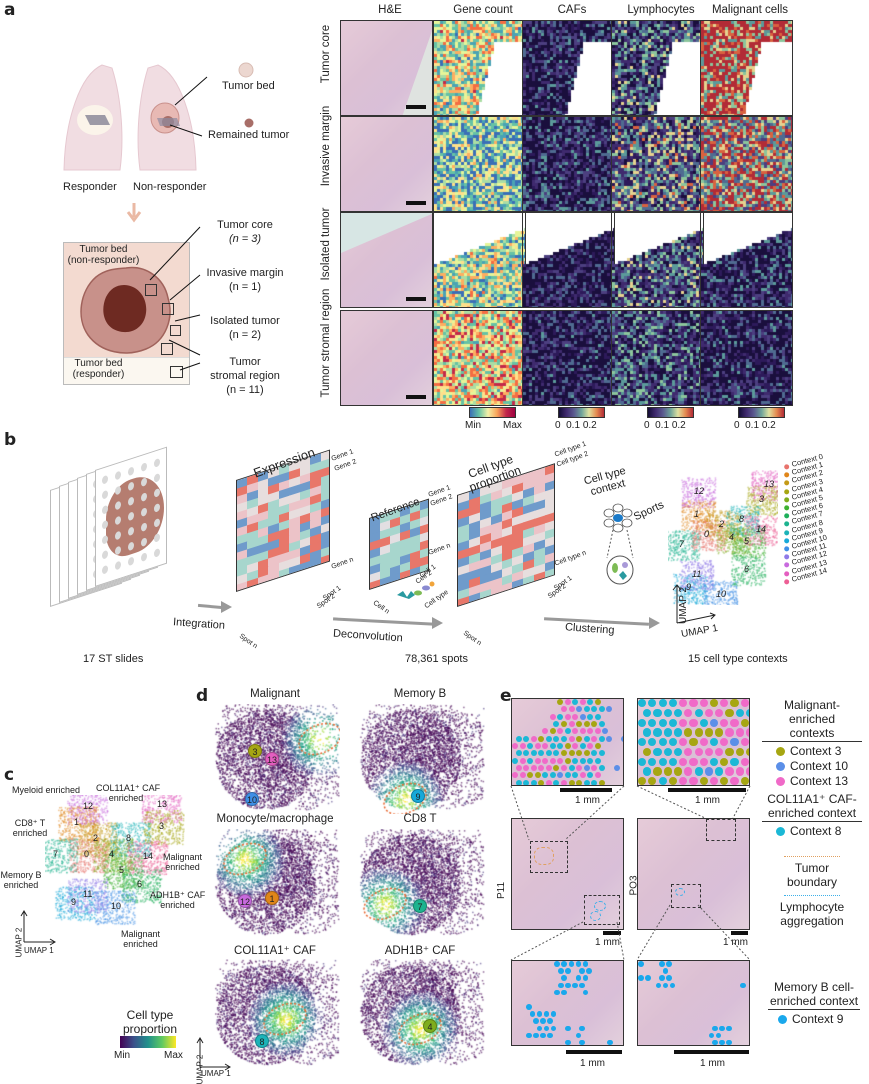  Describe the element at coordinates (245, 280) in the screenshot. I see `region-invasive-margin: Invasive margin (n = 1)` at that location.